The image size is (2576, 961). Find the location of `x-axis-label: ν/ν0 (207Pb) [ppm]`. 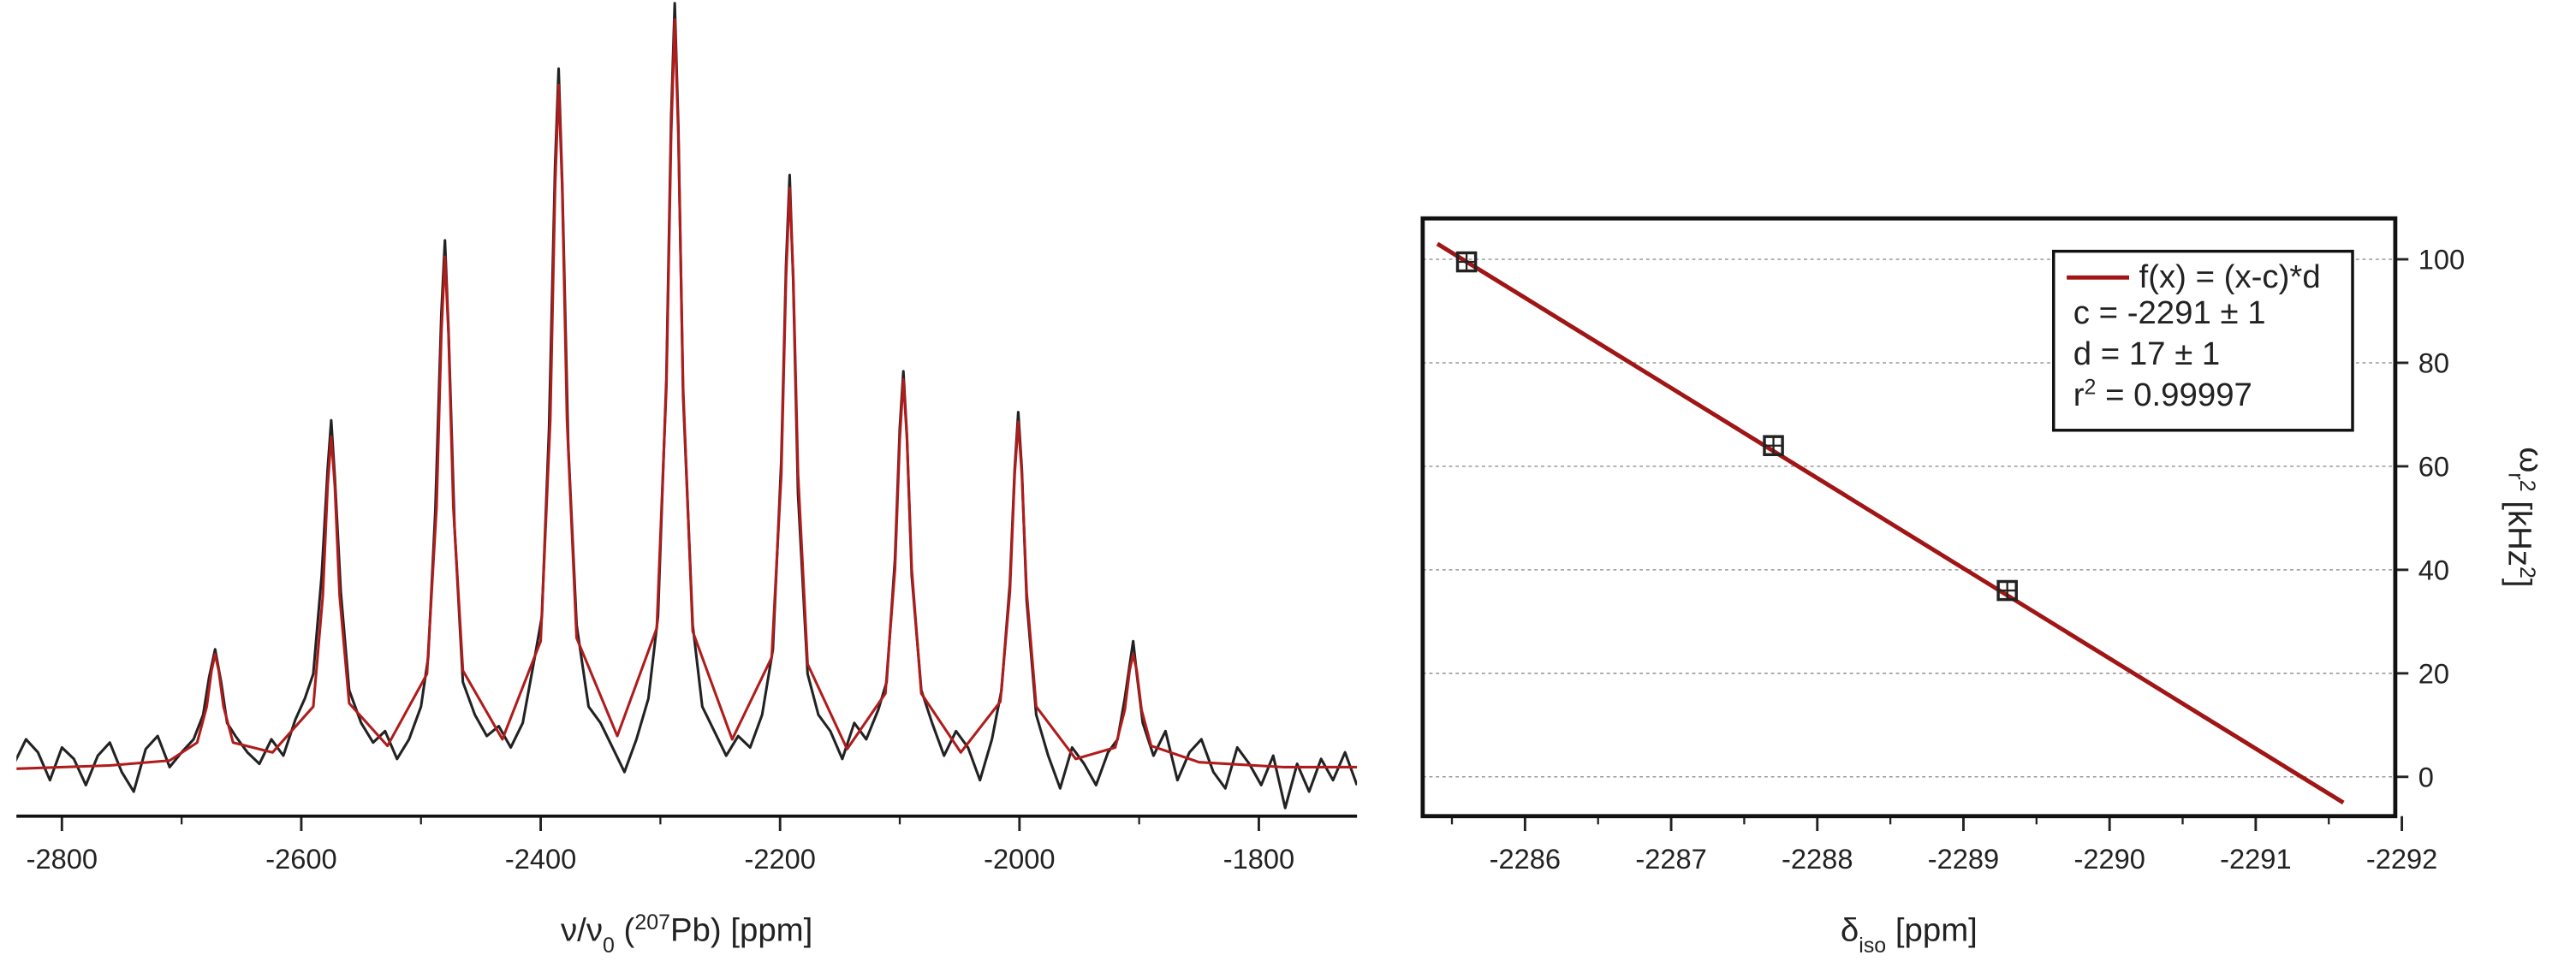

x-axis-label: ν/ν0 (207Pb) [ppm] is located at coordinates (687, 934).